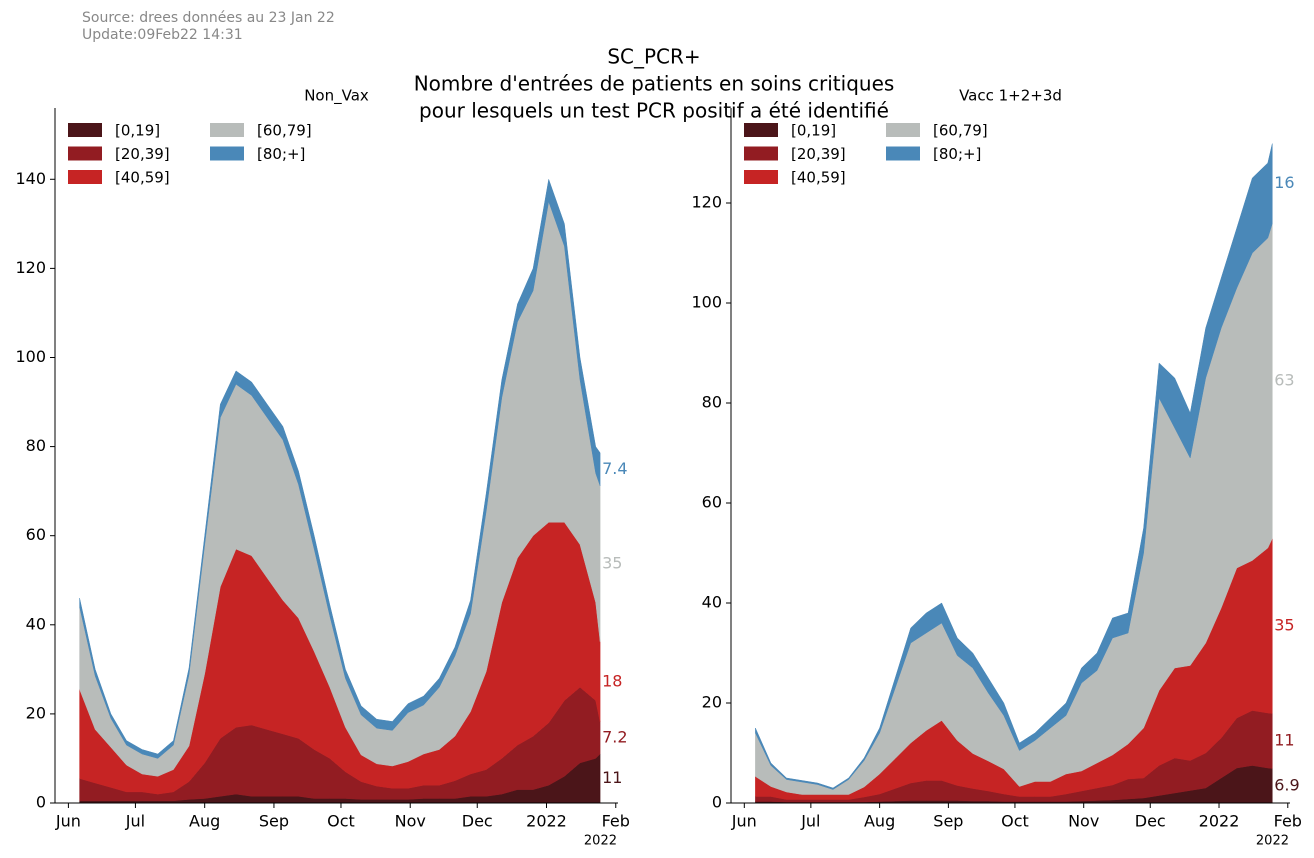  What do you see at coordinates (162, 35) in the screenshot?
I see `update-note: Update:09Feb22 14:31` at bounding box center [162, 35].